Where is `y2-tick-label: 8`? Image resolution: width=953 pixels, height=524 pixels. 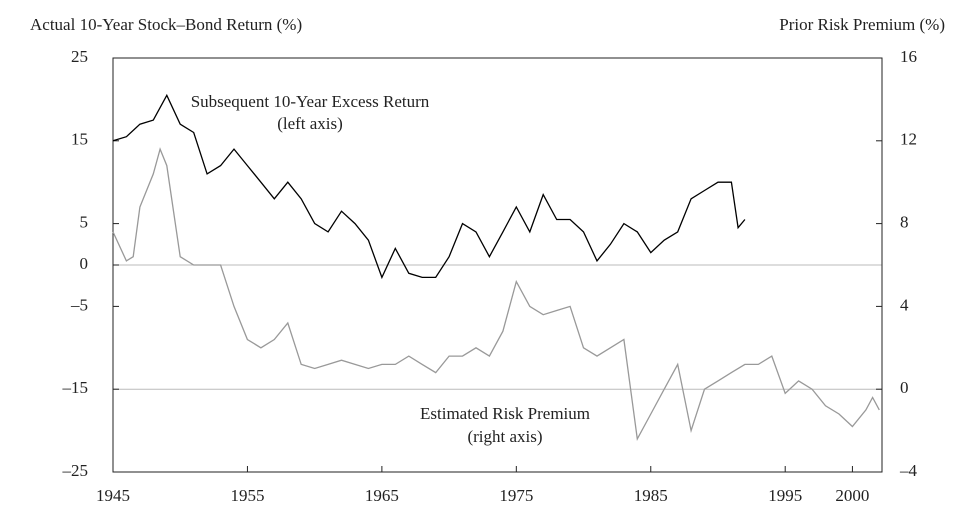
y2-tick-label: 8 is located at coordinates (904, 222).